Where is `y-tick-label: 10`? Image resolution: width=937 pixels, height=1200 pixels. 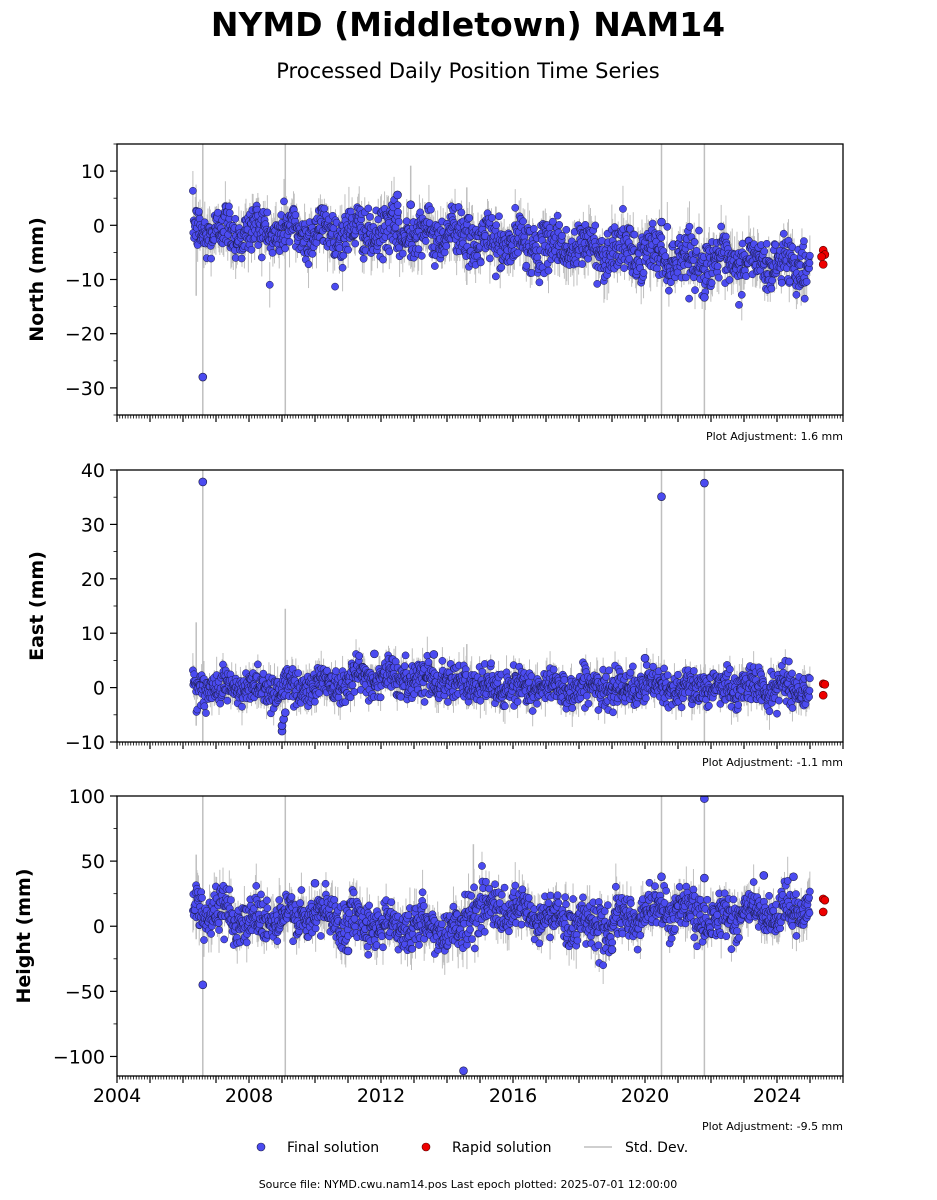 y-tick-label: 10 is located at coordinates (93, 172).